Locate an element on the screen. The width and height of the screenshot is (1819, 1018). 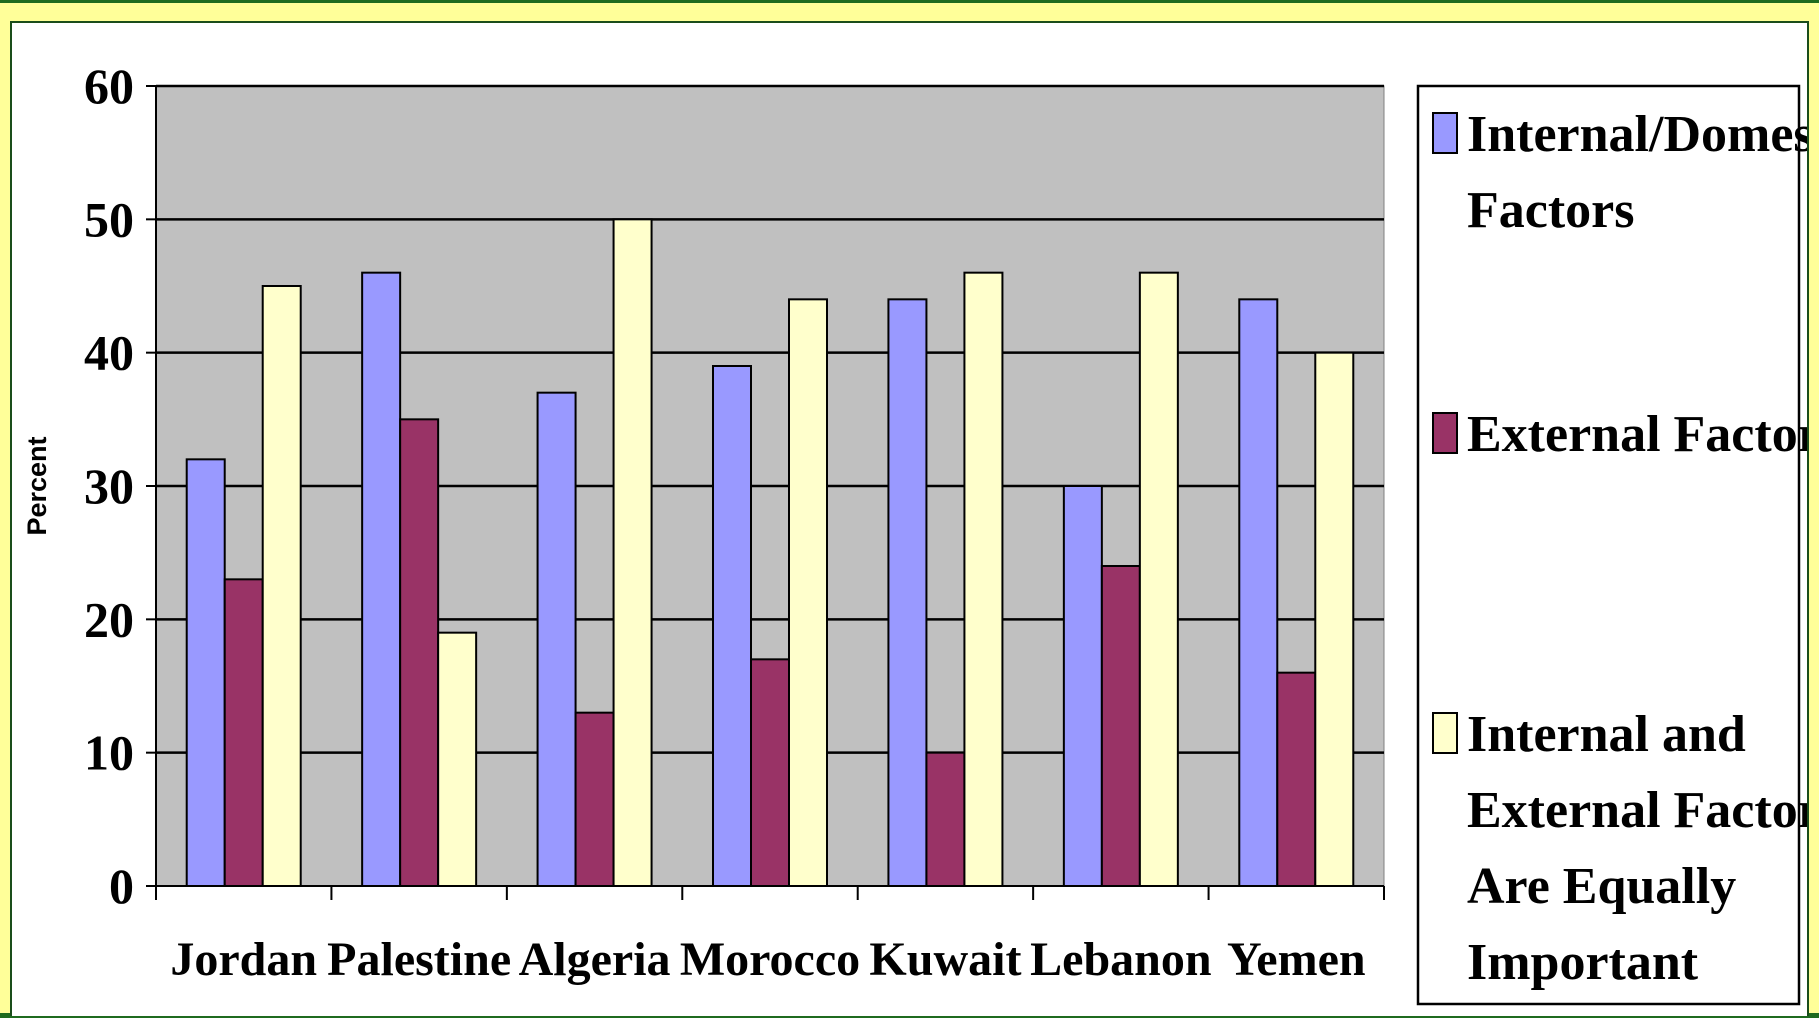
category-label-palestine: Palestine is located at coordinates (419, 959).